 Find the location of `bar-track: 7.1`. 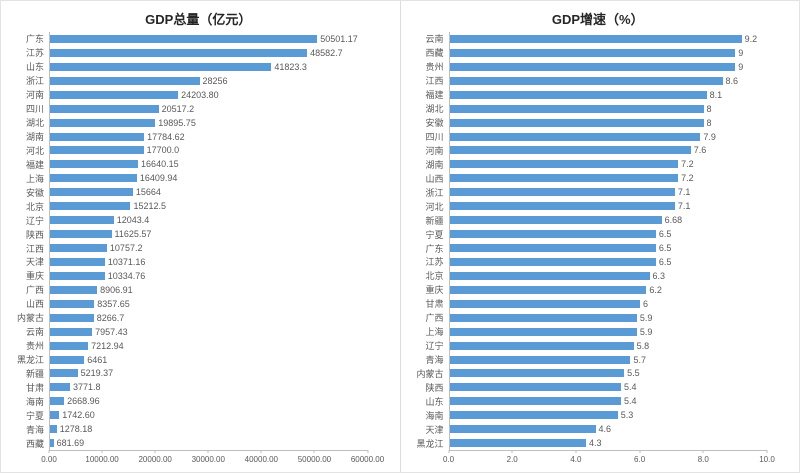

bar-track: 7.1 is located at coordinates (608, 206).